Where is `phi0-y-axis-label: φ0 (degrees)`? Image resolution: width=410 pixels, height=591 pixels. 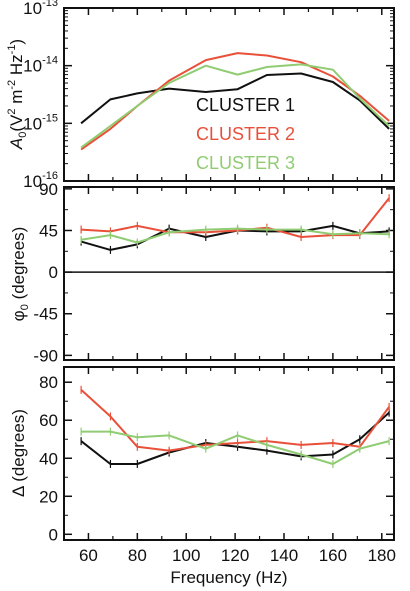 phi0-y-axis-label: φ0 (degrees) is located at coordinates (20, 274).